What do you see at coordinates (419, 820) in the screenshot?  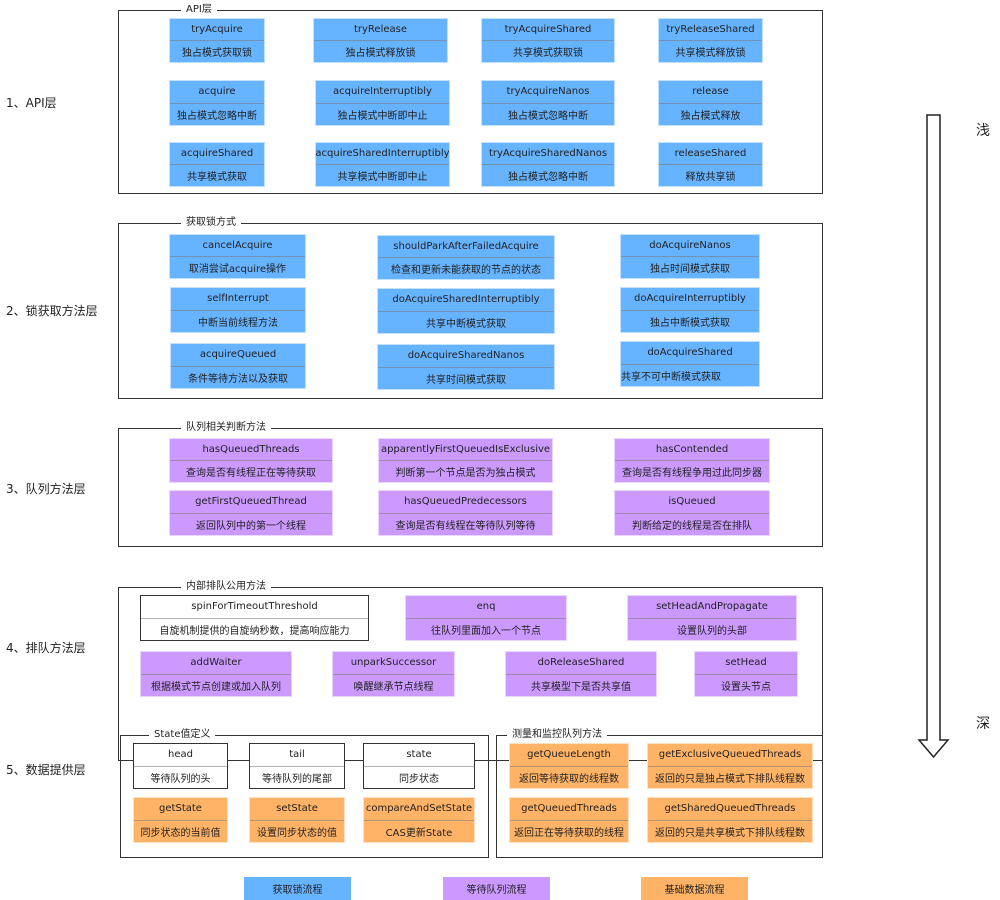 I see `method-box-compareAndSetState: compareAndSetState CAS更新State` at bounding box center [419, 820].